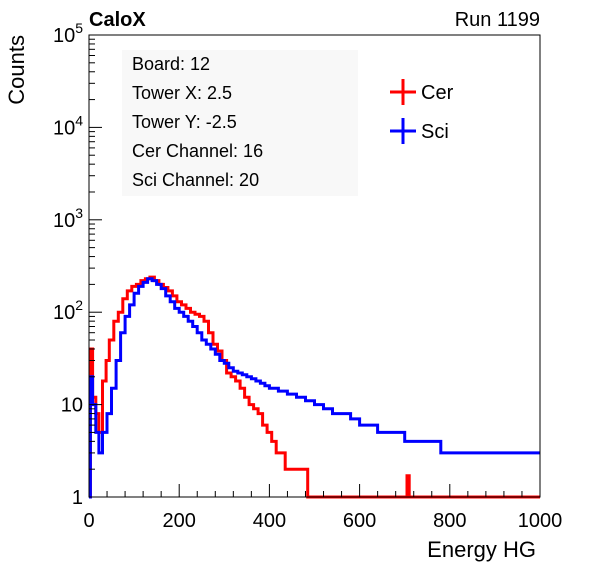 The width and height of the screenshot is (596, 572). What do you see at coordinates (171, 64) in the screenshot?
I see `info-board: Board: 12` at bounding box center [171, 64].